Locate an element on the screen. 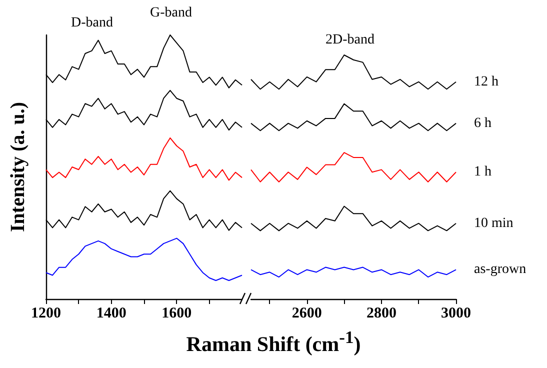  x-tick-label: 1200 is located at coordinates (46, 314).